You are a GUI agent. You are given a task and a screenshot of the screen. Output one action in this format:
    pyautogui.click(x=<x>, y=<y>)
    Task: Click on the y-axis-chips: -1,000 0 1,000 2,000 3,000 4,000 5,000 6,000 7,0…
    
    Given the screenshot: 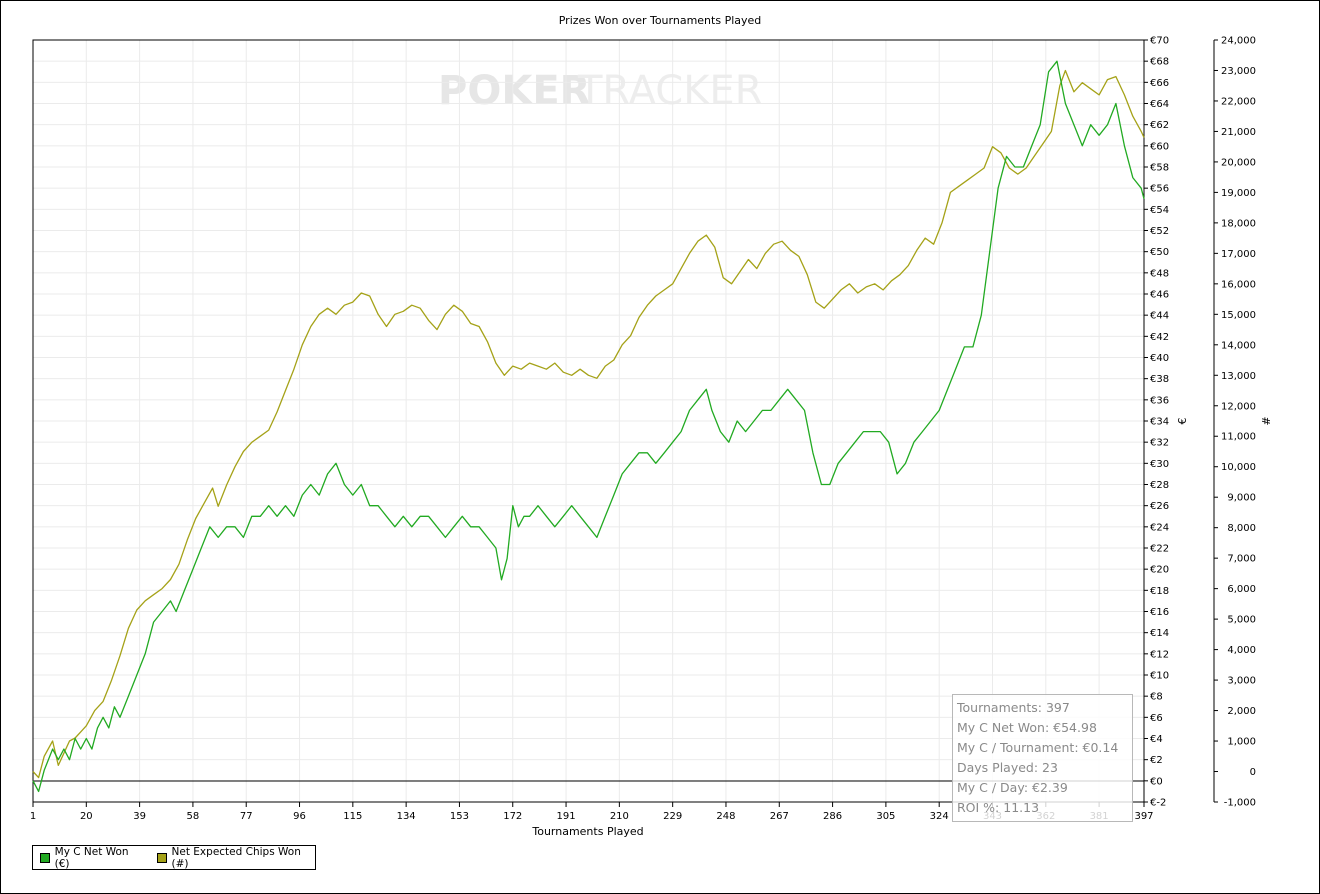 What is the action you would take?
    pyautogui.click(x=1235, y=422)
    